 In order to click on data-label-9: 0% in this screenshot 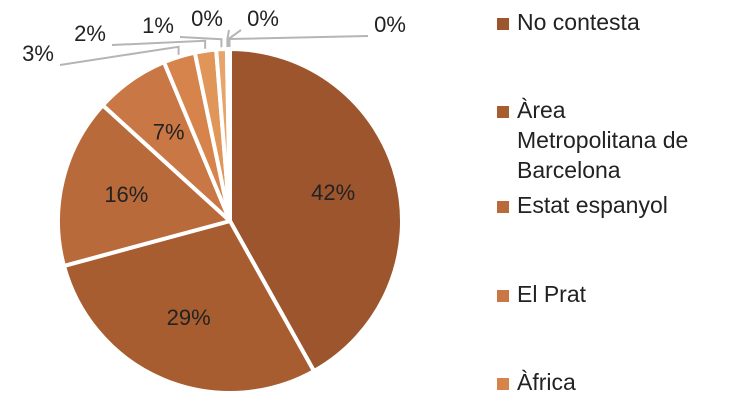, I will do `click(263, 18)`.